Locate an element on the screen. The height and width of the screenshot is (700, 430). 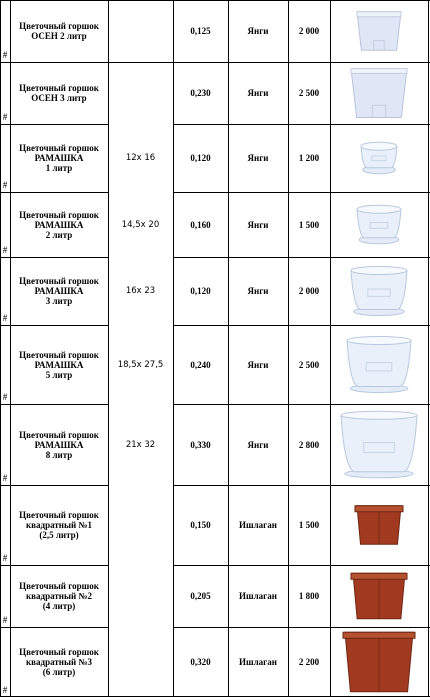
product-weight: 0,240 is located at coordinates (200, 364).